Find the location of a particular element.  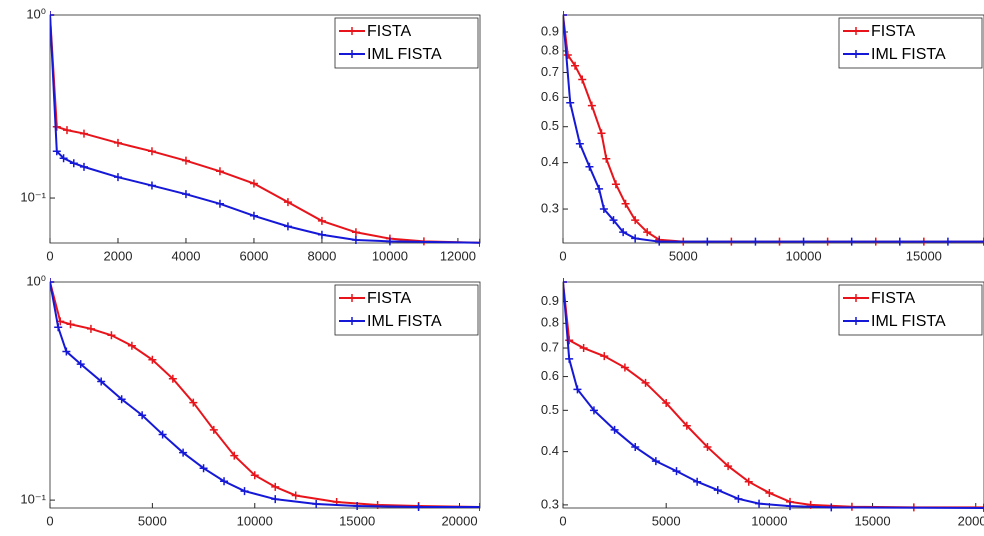

y-tick-label: 10⁰ is located at coordinates (36, 280).